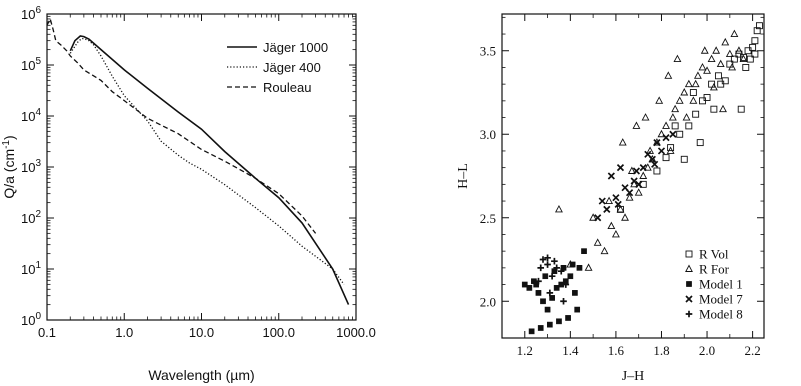 Image resolution: width=801 pixels, height=386 pixels. What do you see at coordinates (201, 332) in the screenshot?
I see `x-tick-label: 10.0` at bounding box center [201, 332].